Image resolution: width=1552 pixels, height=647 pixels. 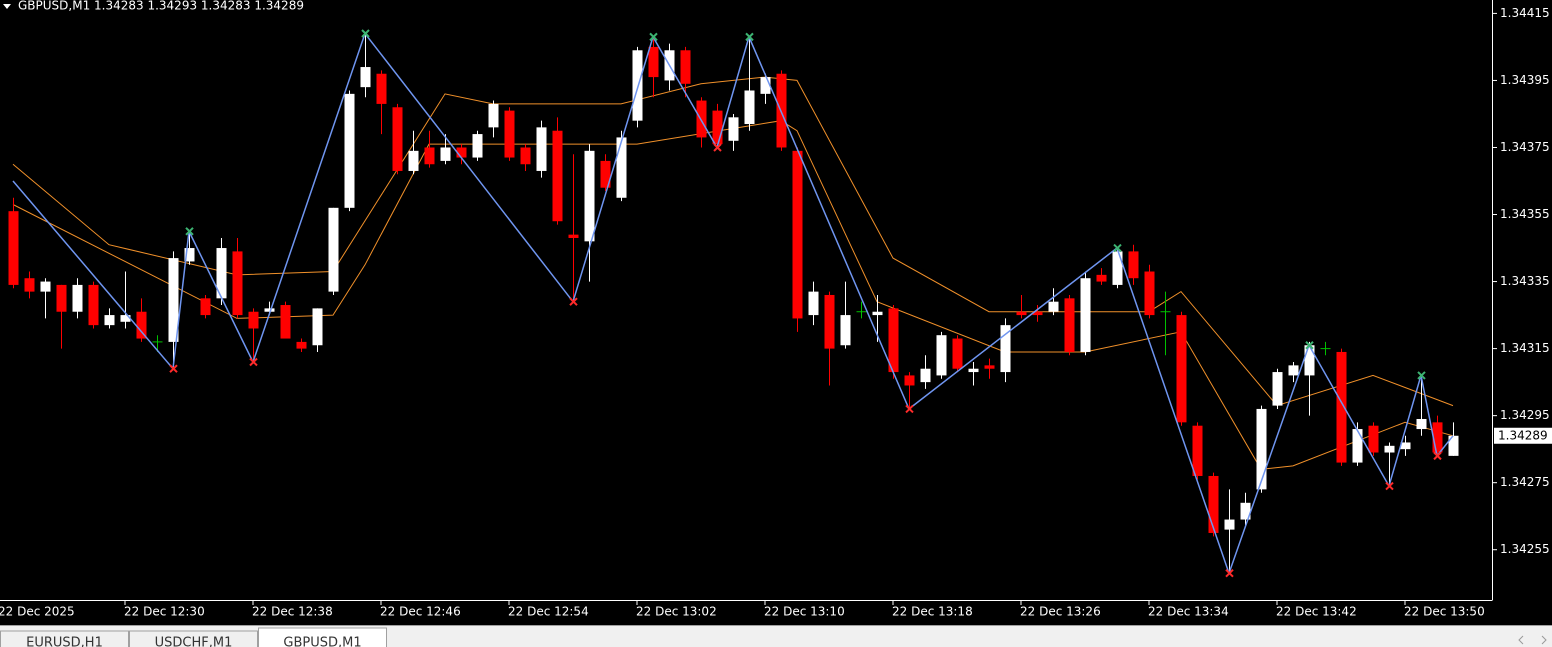 What do you see at coordinates (1444, 612) in the screenshot?
I see `x-tick-label: 22 Dec 13:50` at bounding box center [1444, 612].